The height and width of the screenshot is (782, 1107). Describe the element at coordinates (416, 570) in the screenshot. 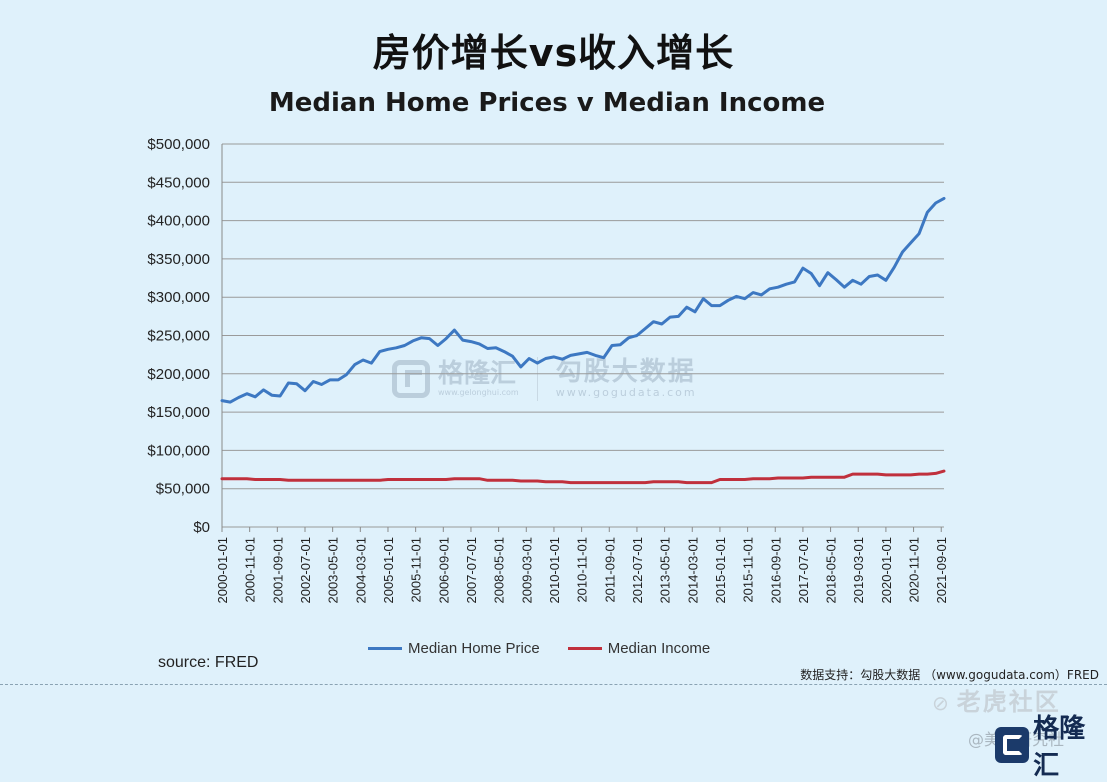

I see `x-tick-label: 2005-11-01` at that location.